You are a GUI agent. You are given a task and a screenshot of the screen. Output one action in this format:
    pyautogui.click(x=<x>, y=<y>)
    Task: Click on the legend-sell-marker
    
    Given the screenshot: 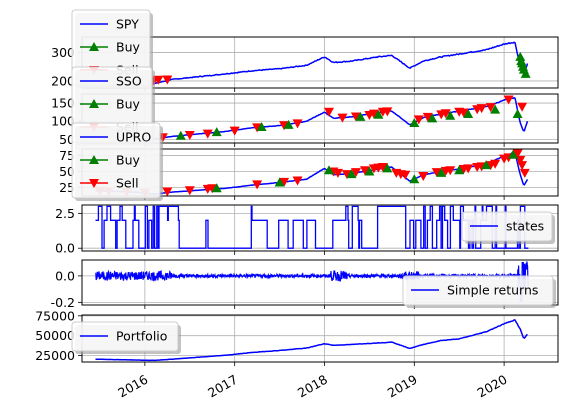 What is the action you would take?
    pyautogui.click(x=94, y=183)
    